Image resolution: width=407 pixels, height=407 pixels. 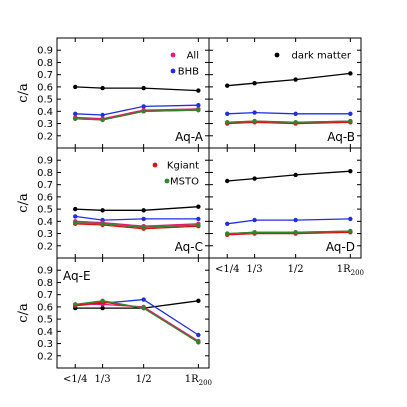 What do you see at coordinates (188, 72) in the screenshot?
I see `legend-label: BHB` at bounding box center [188, 72].